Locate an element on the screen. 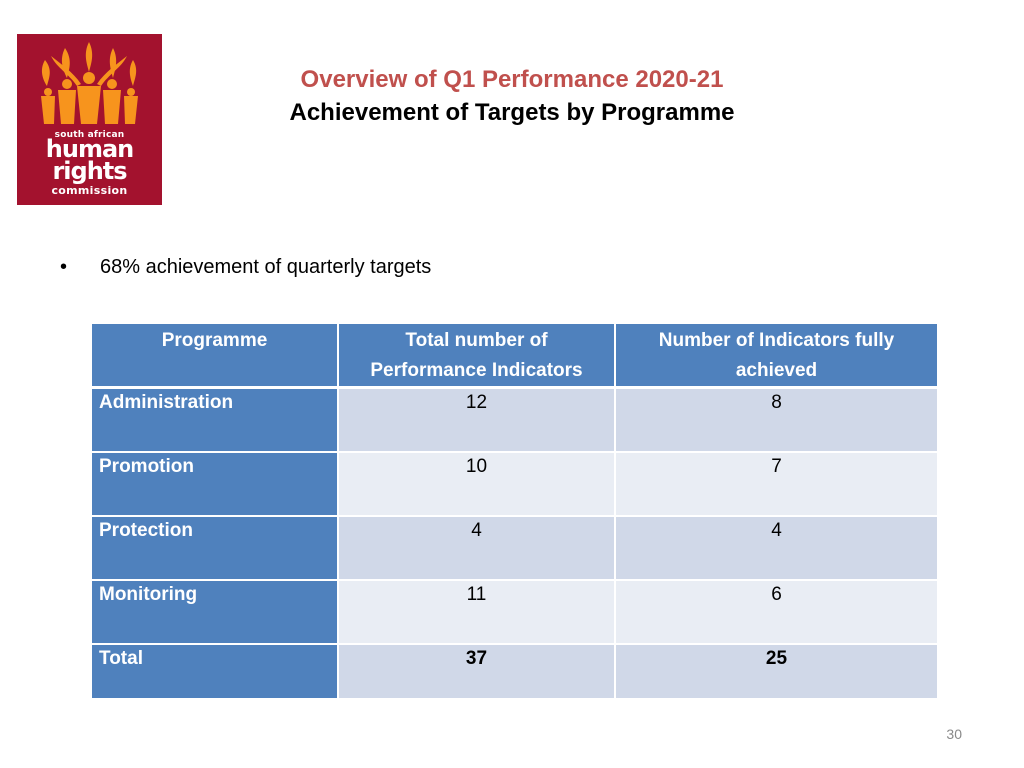 The width and height of the screenshot is (1024, 768). row-programme: Monitoring is located at coordinates (215, 612).